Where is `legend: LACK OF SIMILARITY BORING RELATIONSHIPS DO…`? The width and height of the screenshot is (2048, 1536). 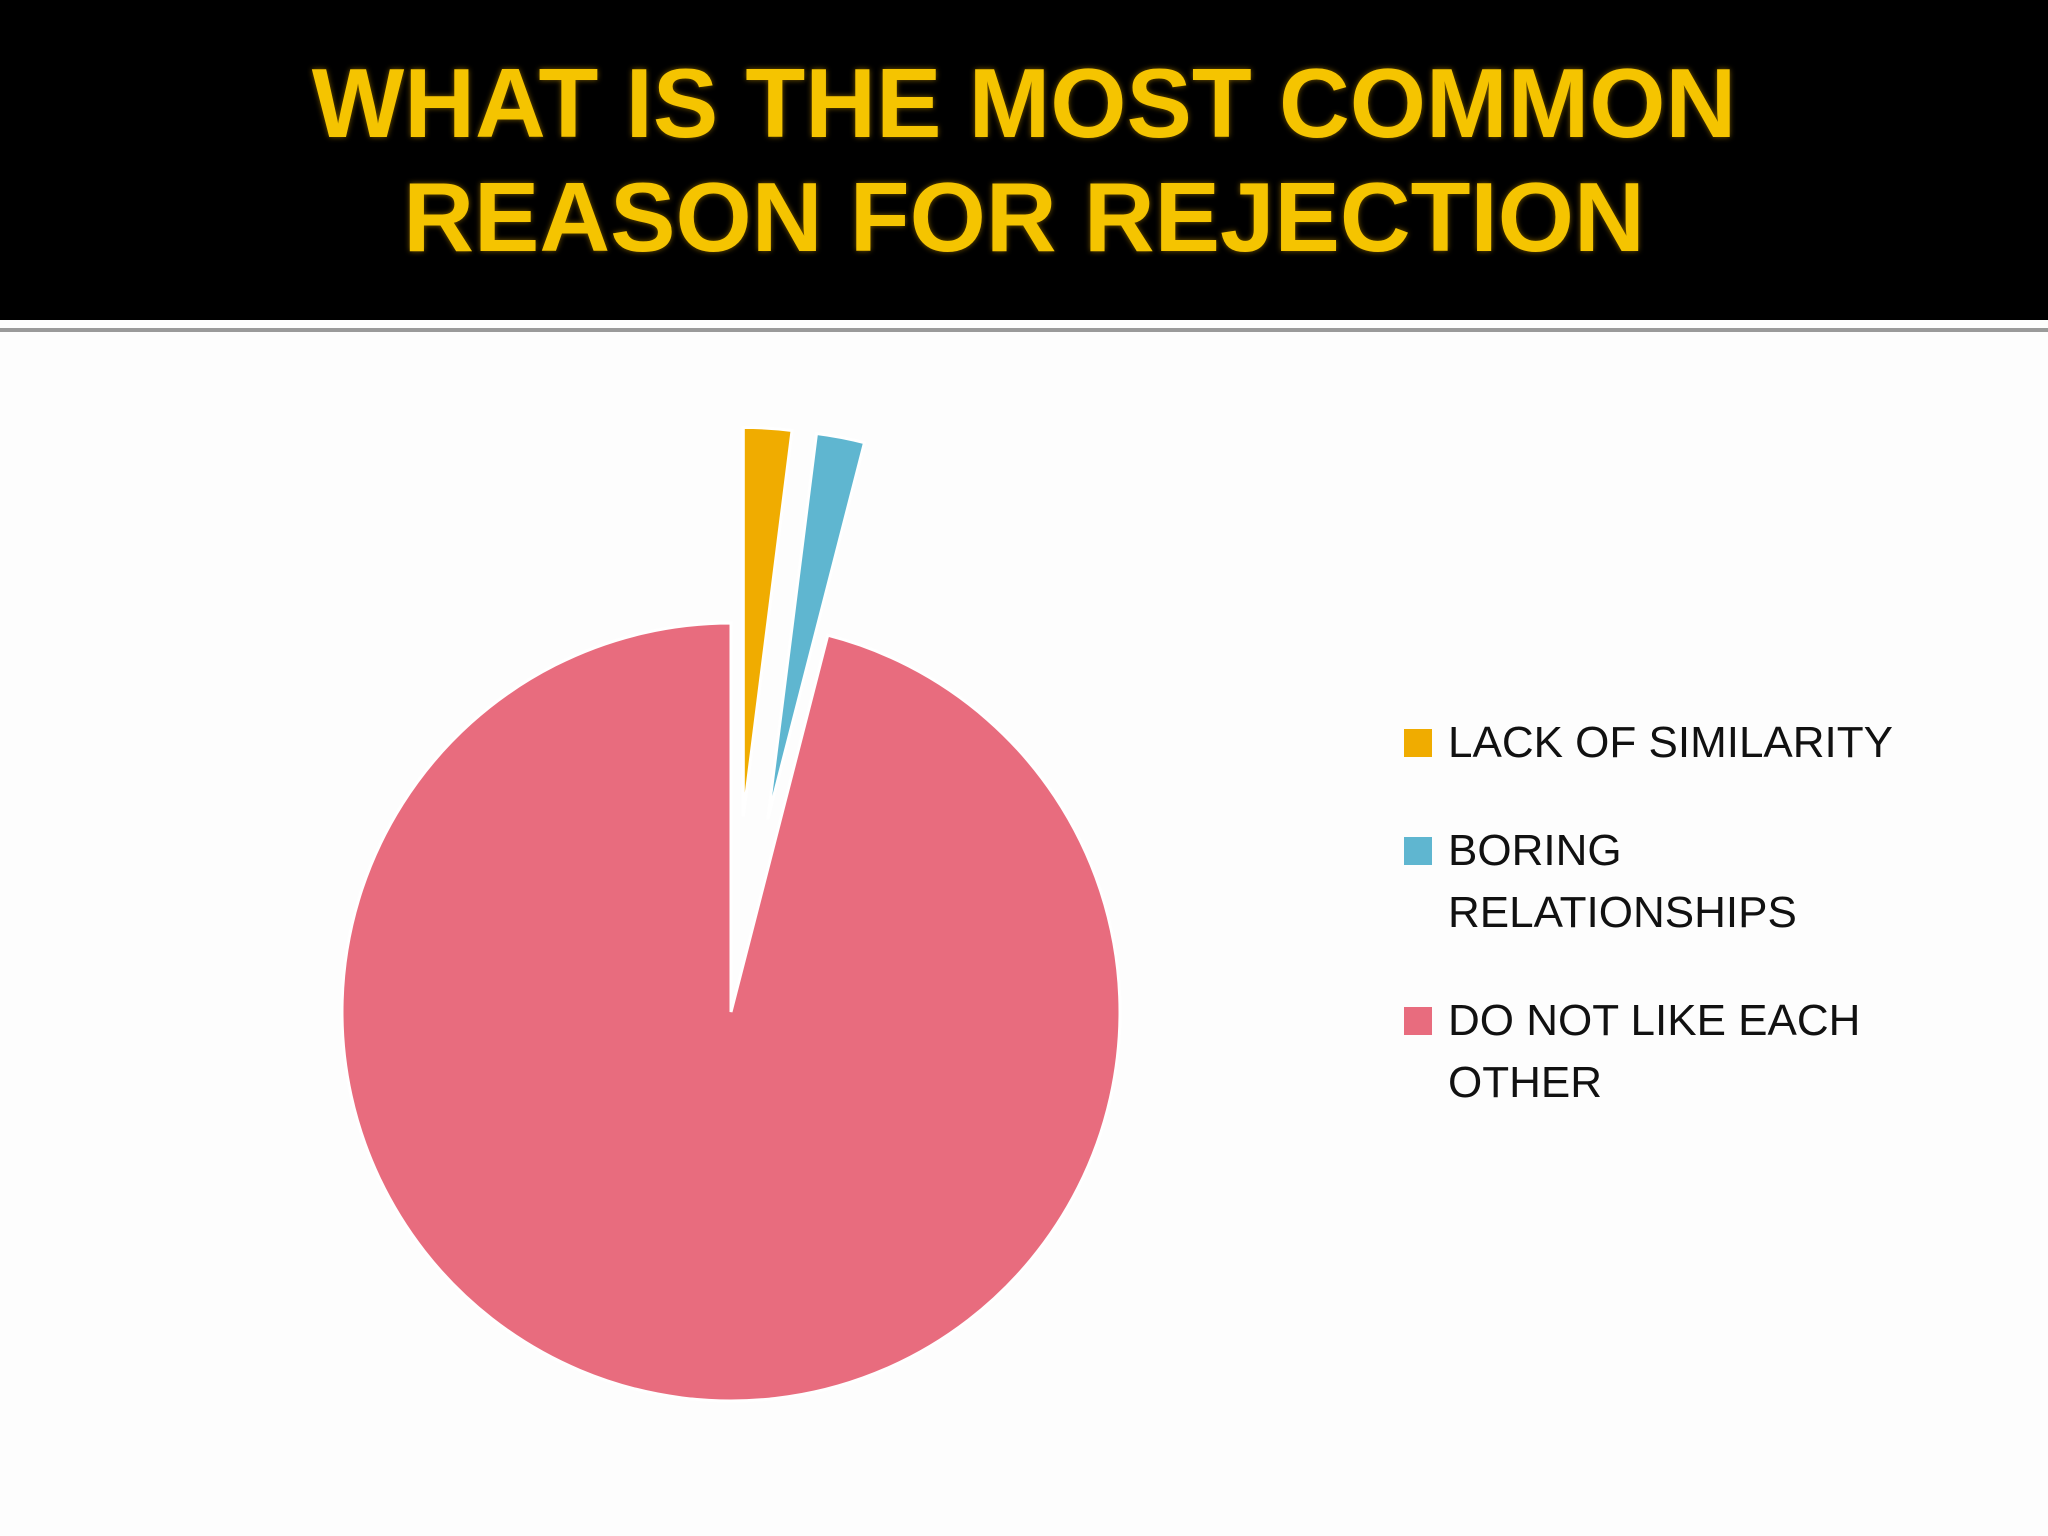
legend: LACK OF SIMILARITY BORING RELATIONSHIPS DO… is located at coordinates (1684, 936).